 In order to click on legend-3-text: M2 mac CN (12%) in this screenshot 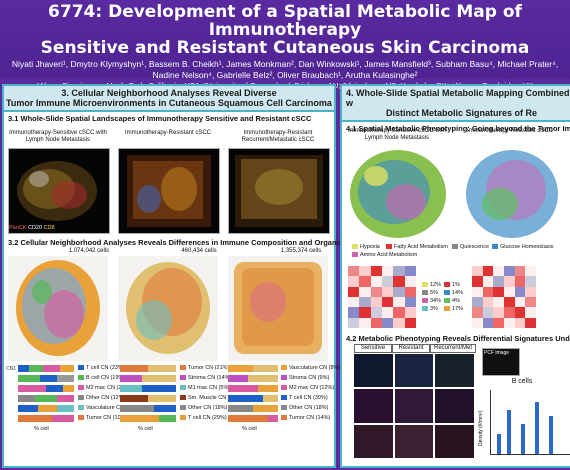, I will do `click(312, 388)`.